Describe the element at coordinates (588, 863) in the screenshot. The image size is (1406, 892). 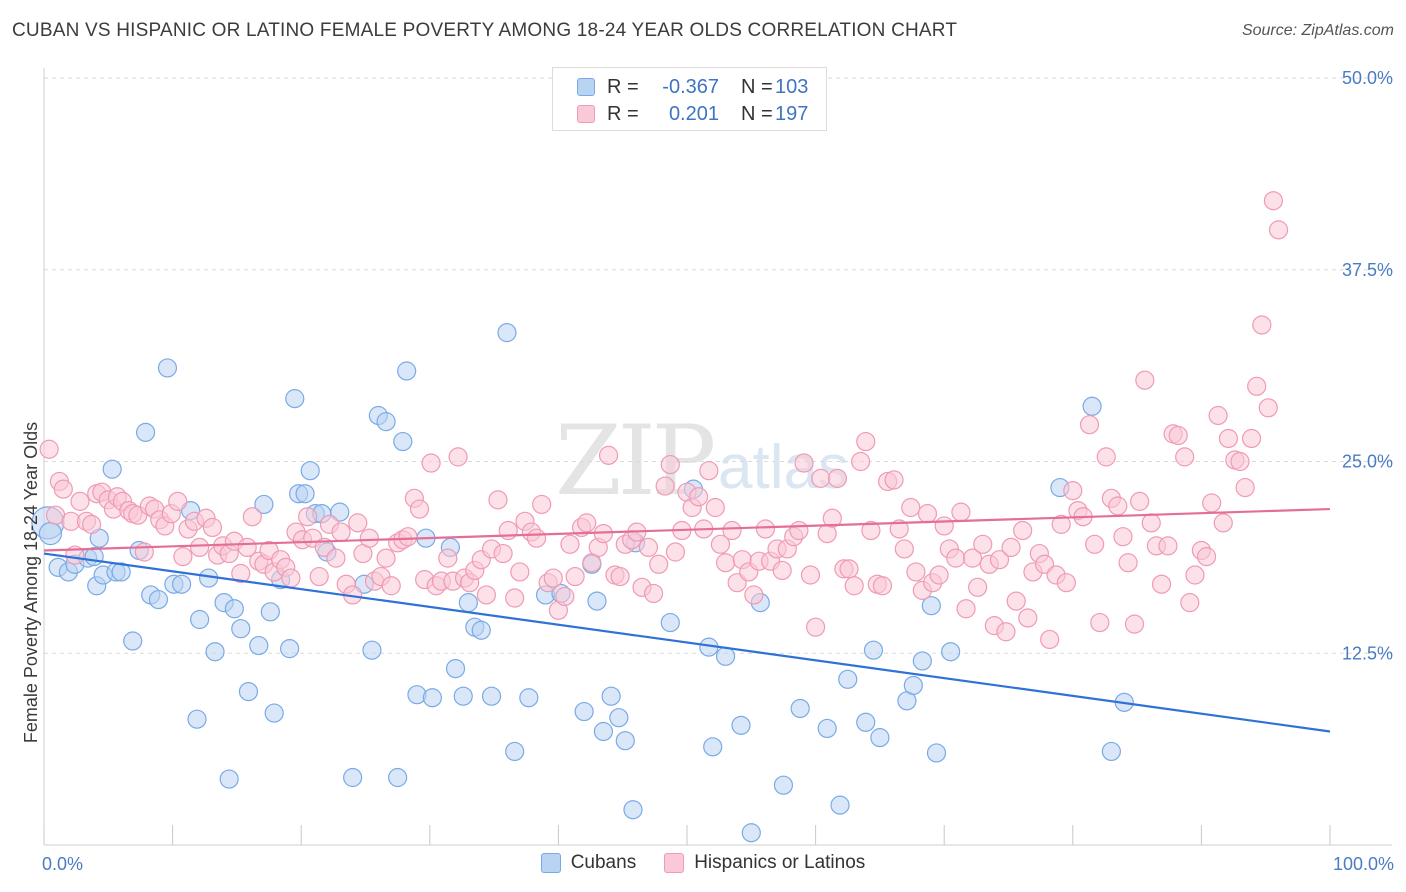
I see `legend-item-cubans: Cubans` at that location.